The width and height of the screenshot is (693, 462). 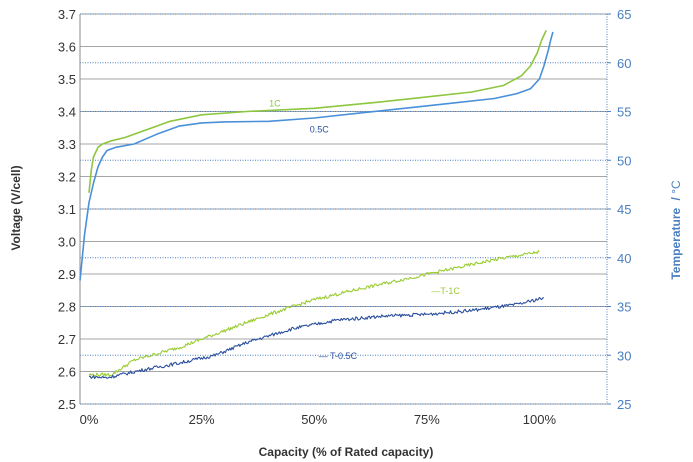 What do you see at coordinates (624, 63) in the screenshot?
I see `y2-tick-label: 60` at bounding box center [624, 63].